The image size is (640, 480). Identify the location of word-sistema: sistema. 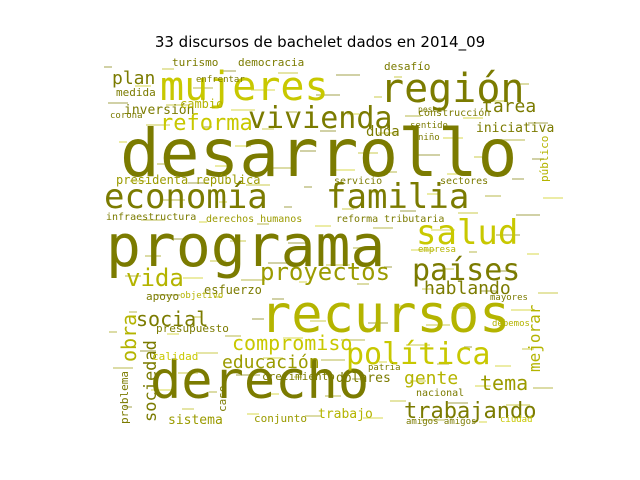
(195, 420).